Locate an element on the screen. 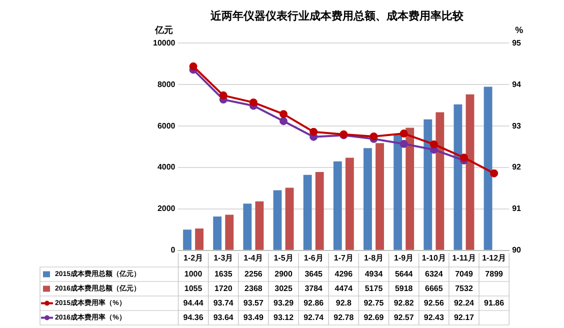 This screenshot has height=328, width=564. data-label: 5175 is located at coordinates (374, 288).